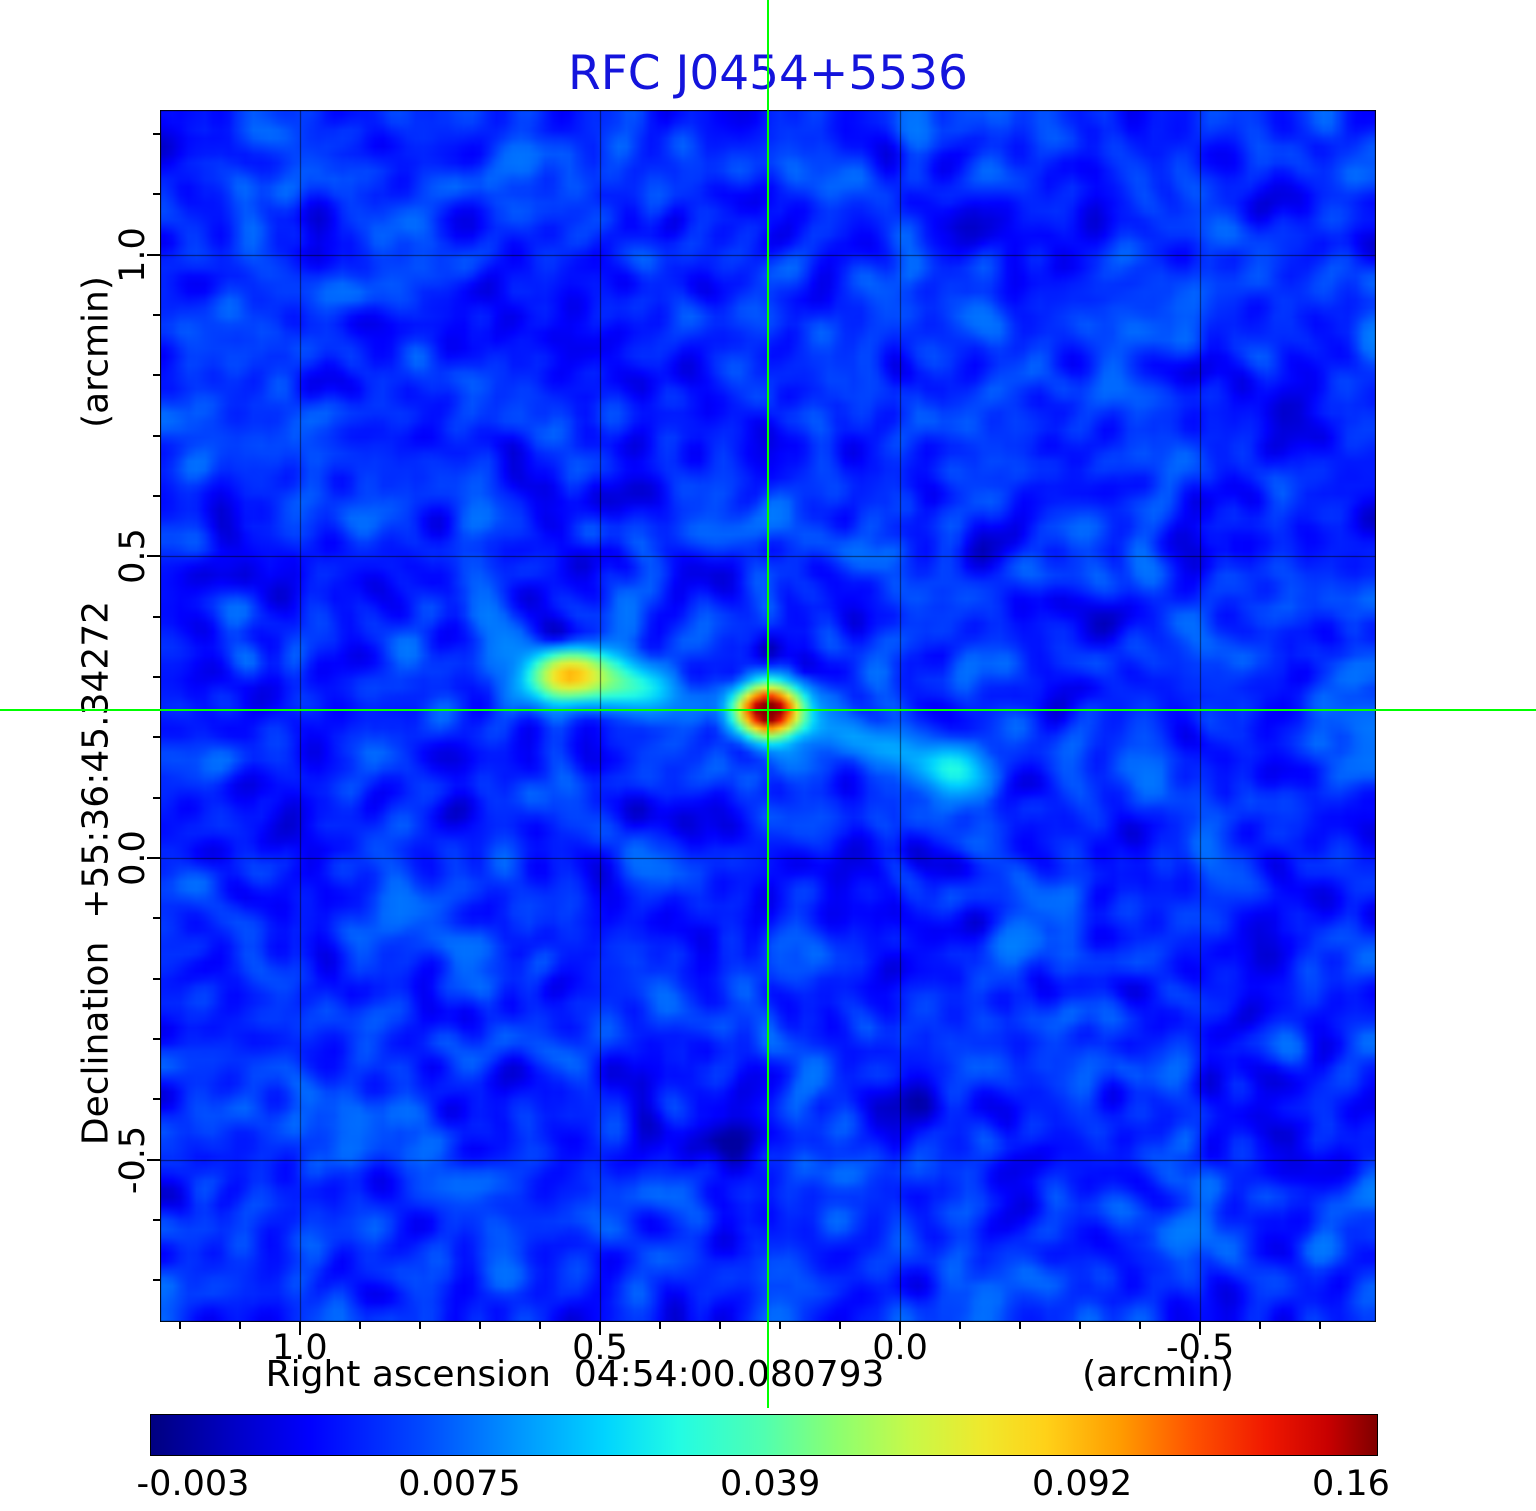 The width and height of the screenshot is (1536, 1511). What do you see at coordinates (1158, 1374) in the screenshot?
I see `x-axis-unit-label: (arcmin)` at bounding box center [1158, 1374].